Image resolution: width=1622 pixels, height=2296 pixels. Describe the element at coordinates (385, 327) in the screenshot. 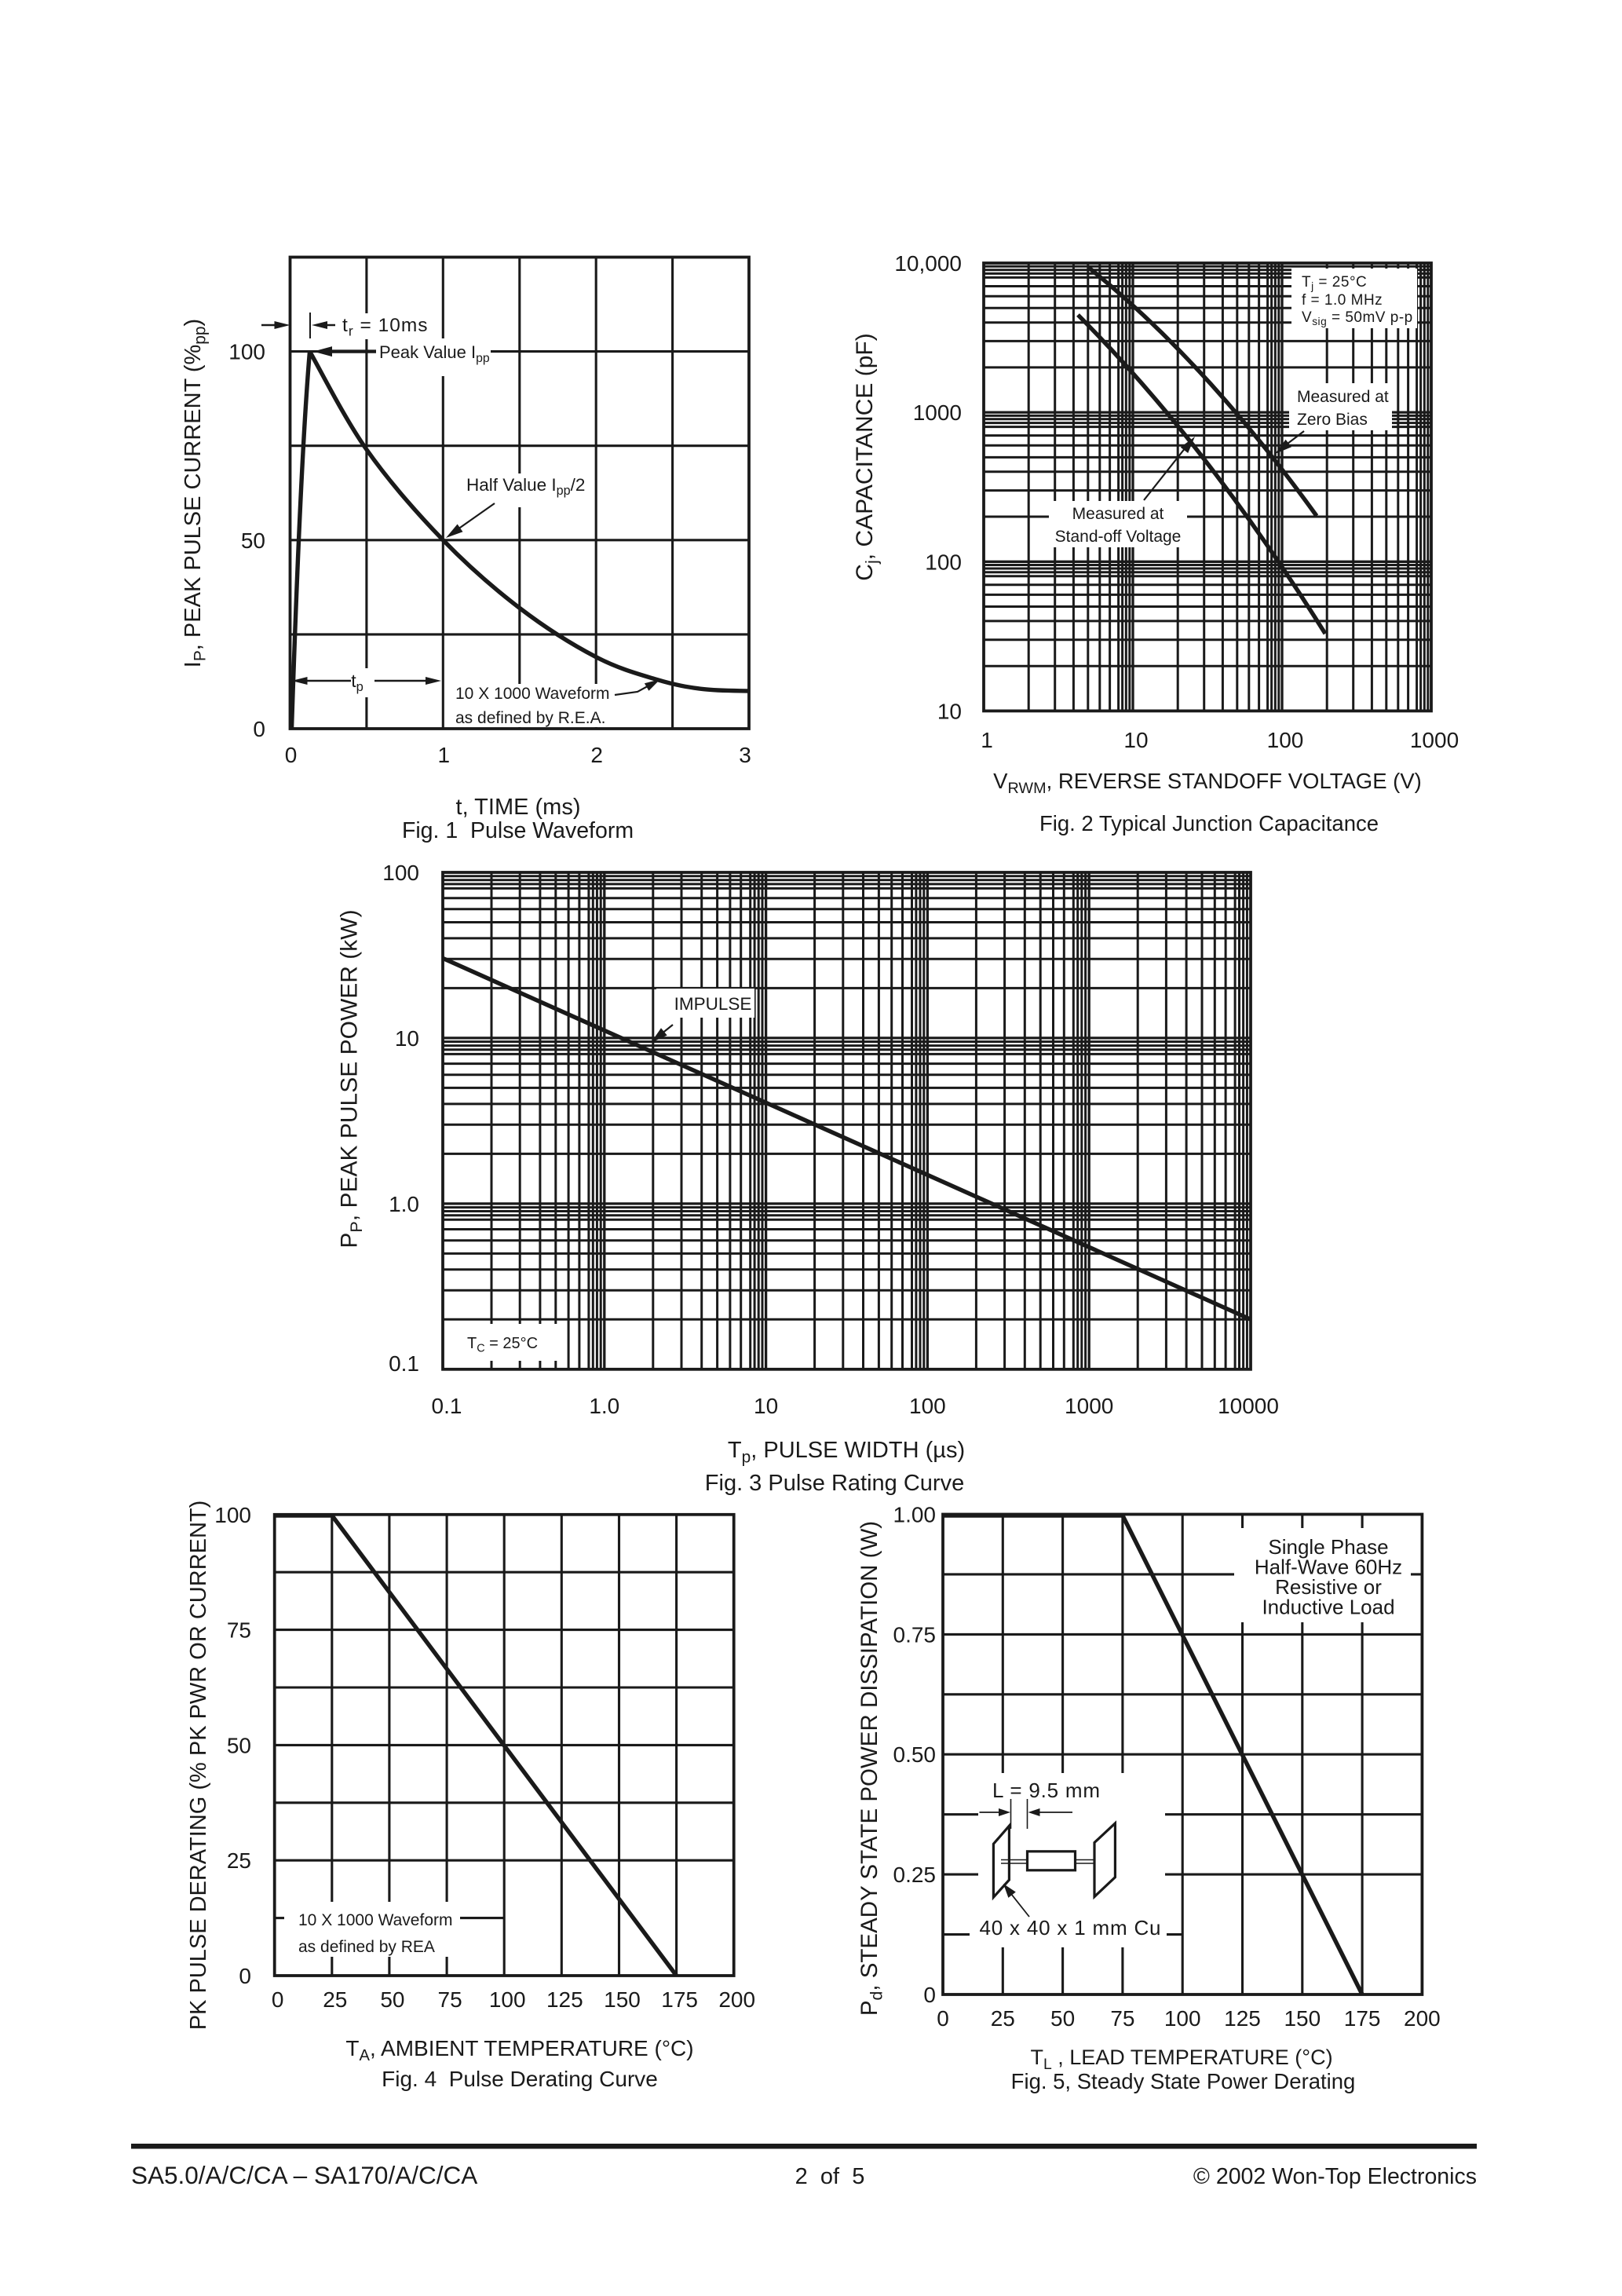

I see `svg-text: tr​ = 10ms` at that location.